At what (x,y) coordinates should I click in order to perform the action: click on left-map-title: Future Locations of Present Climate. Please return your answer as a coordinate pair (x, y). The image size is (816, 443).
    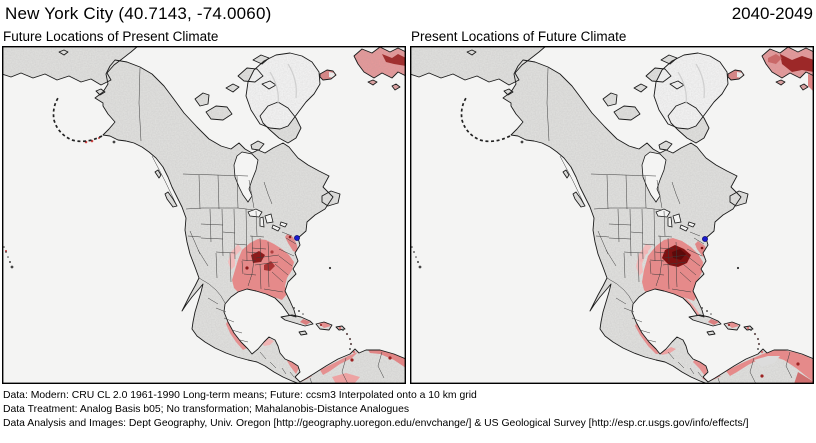
    Looking at the image, I should click on (111, 36).